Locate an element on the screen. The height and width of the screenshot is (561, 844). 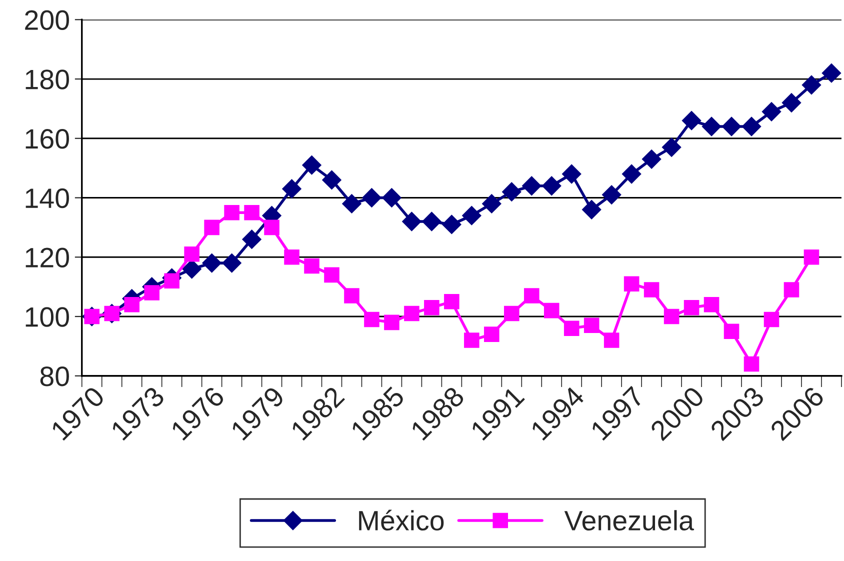
y-tick-label: 100 is located at coordinates (47, 317).